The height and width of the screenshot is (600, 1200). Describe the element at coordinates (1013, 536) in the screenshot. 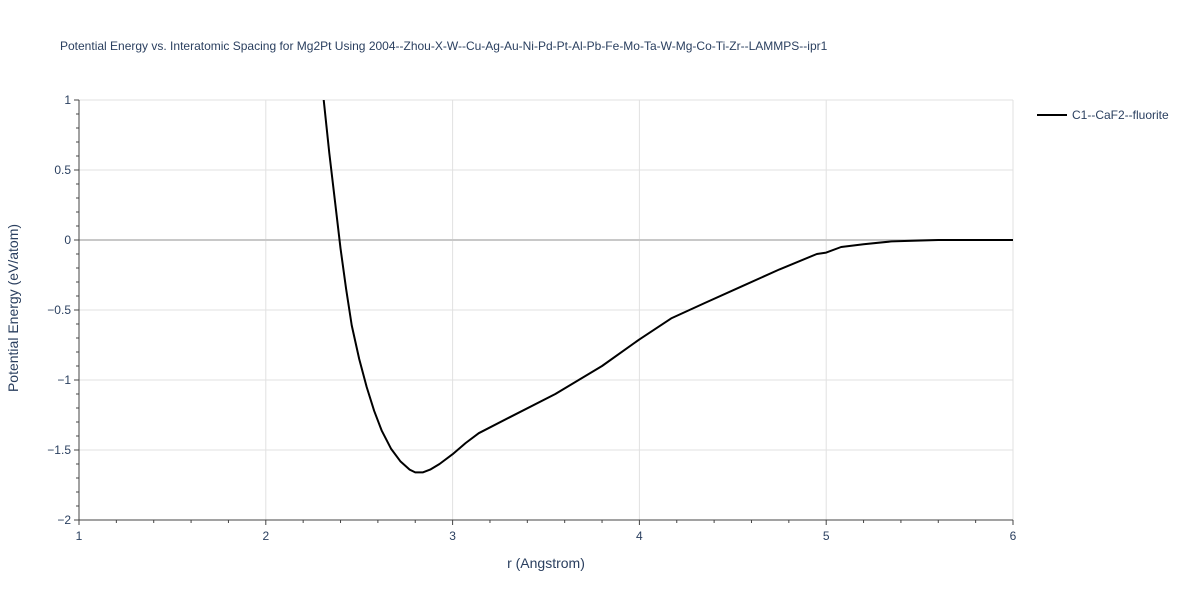

I see `x-tick-label: 6` at that location.